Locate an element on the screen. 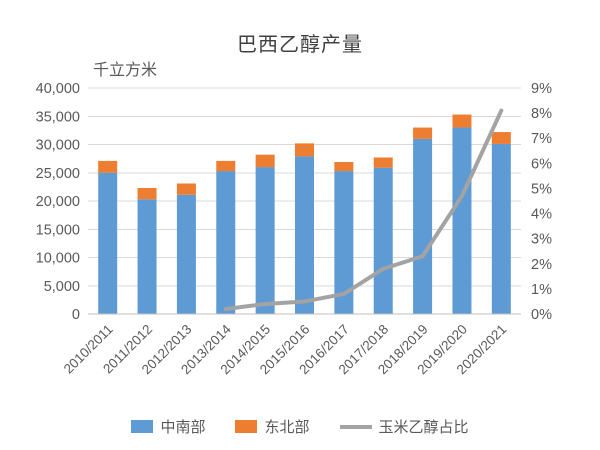 This screenshot has height=450, width=600. y-axis-right-tick: 4% is located at coordinates (541, 215).